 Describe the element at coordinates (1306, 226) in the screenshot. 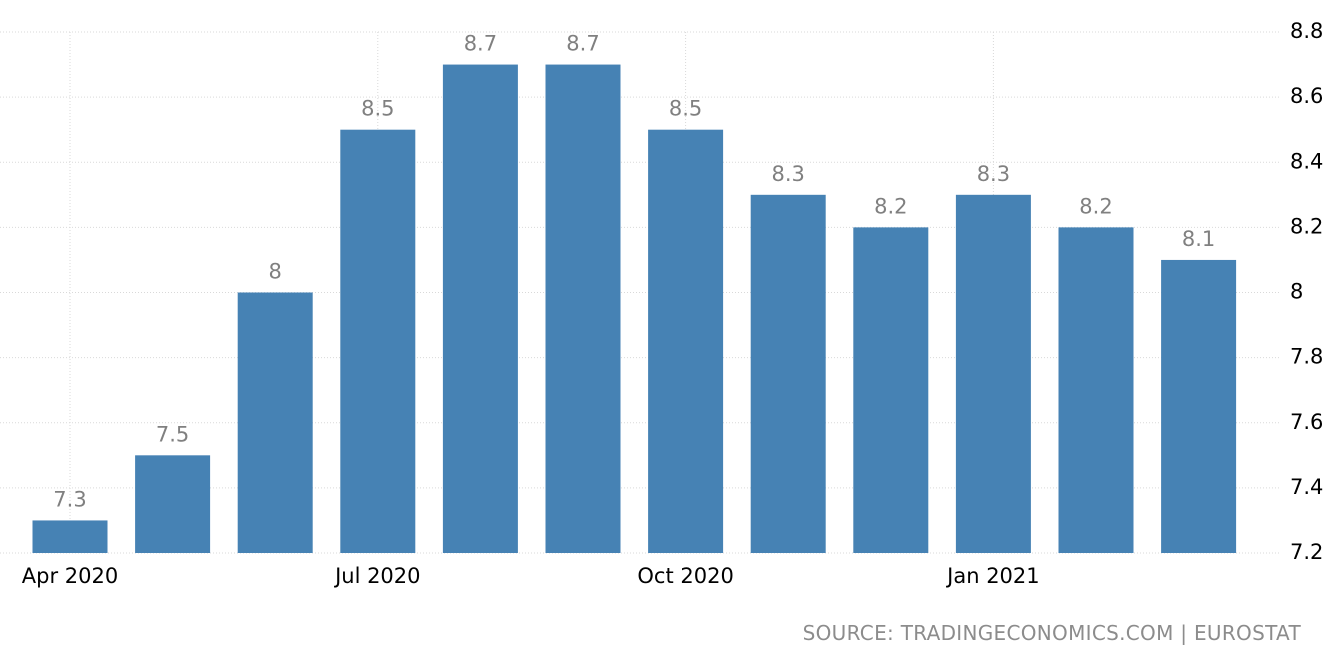

I see `y-tick-label: 8.2` at that location.